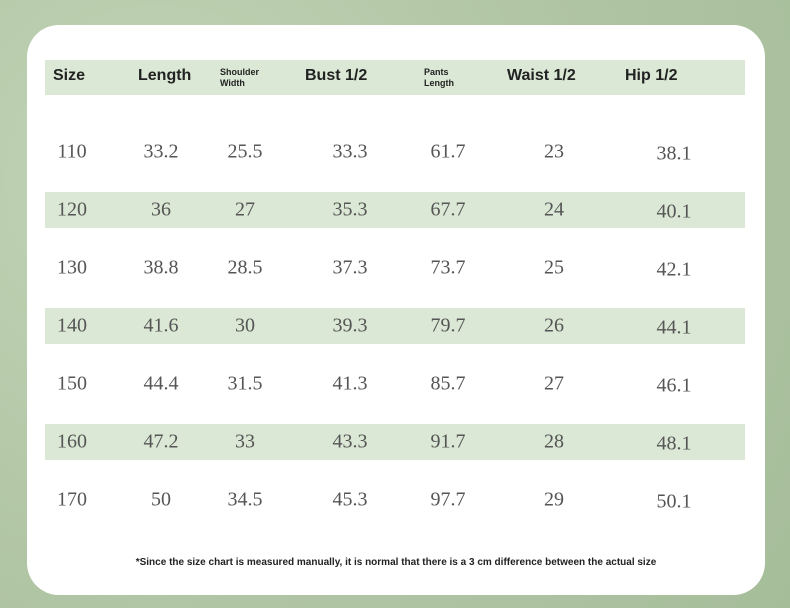  I want to click on table-cell: 110, so click(72, 151).